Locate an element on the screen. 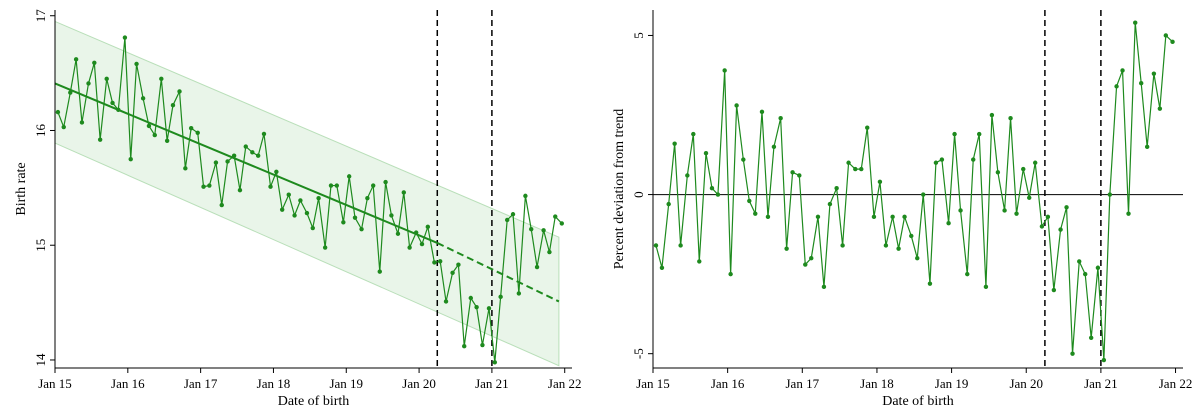 The height and width of the screenshot is (412, 1203). x-tick-label: Jan 20 is located at coordinates (419, 383).